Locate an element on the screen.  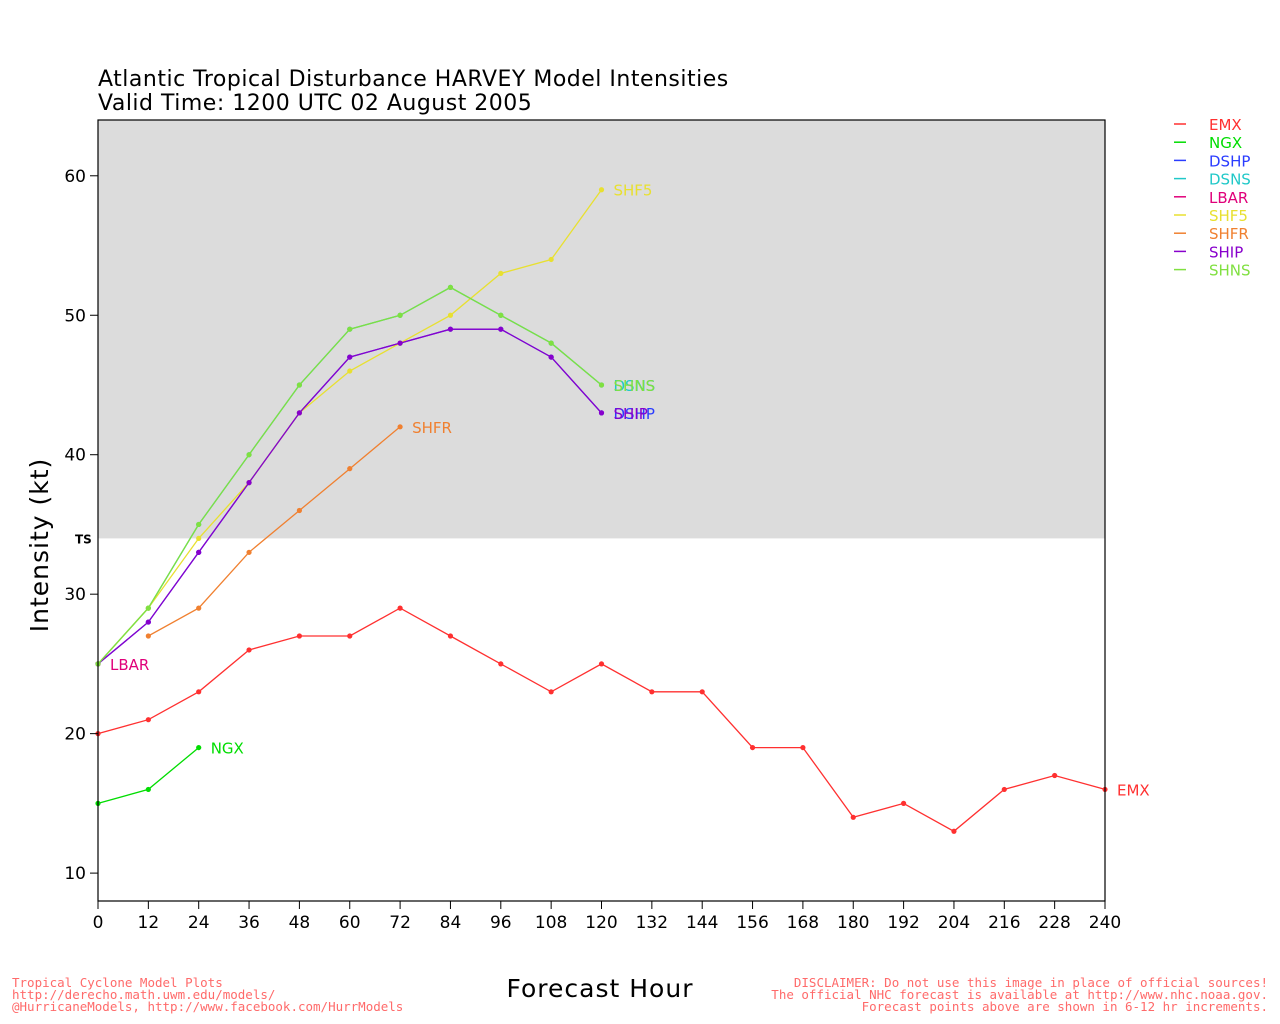
end-label-lbar: LBAR is located at coordinates (129, 665).